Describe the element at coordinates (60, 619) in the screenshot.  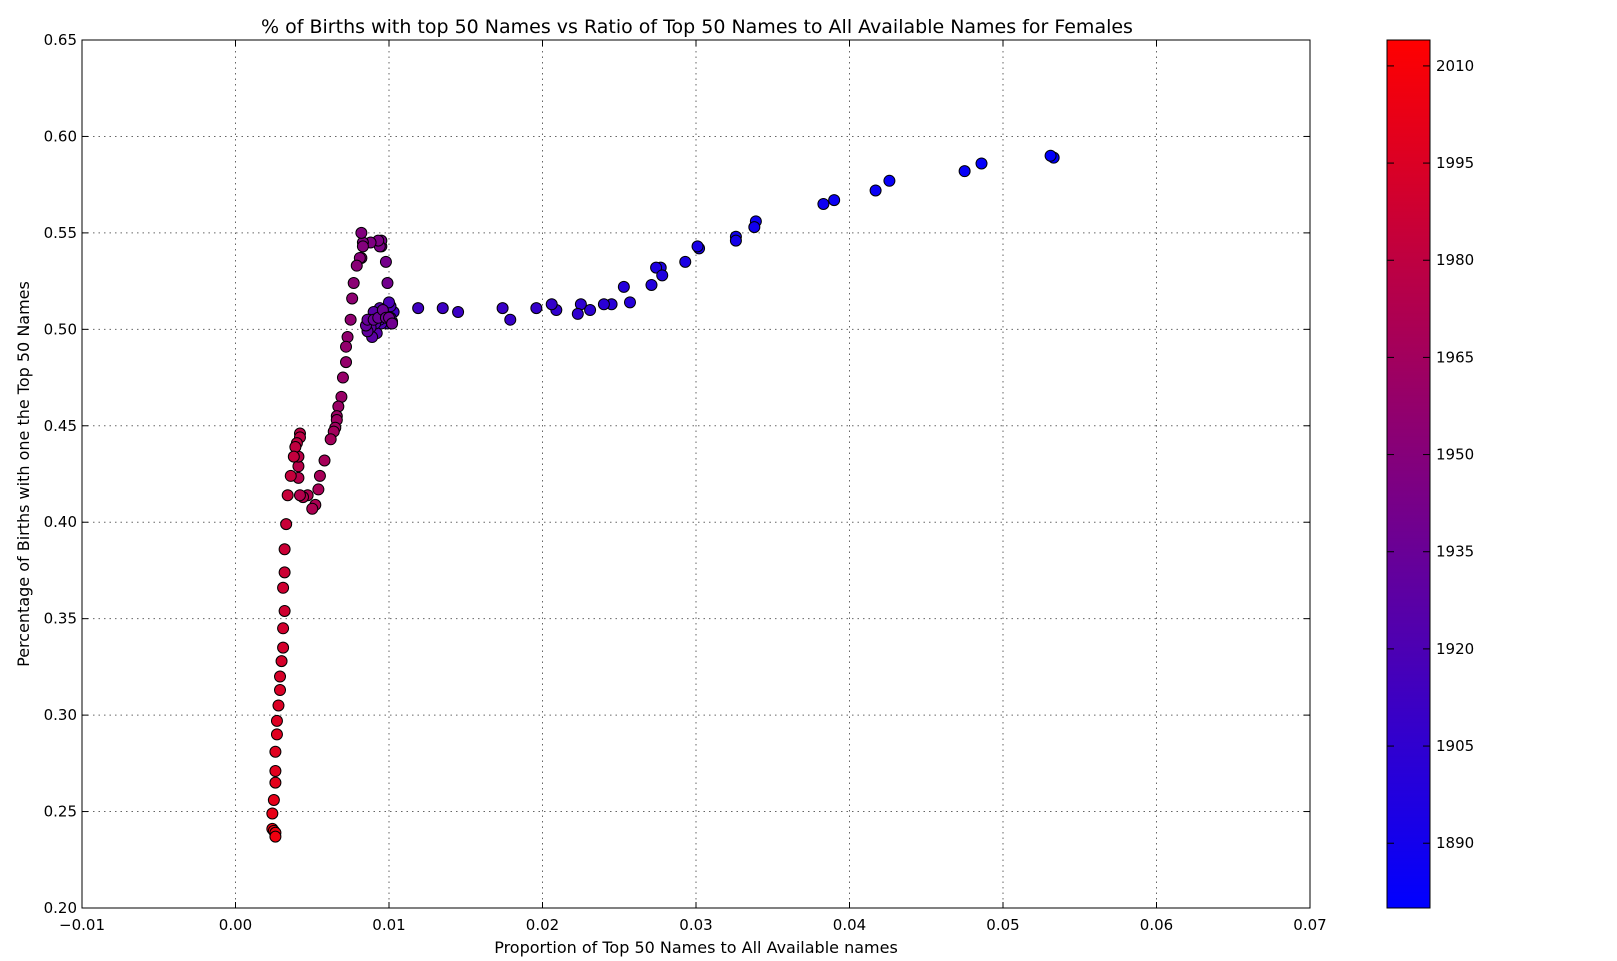
I see `y-tick-label: 0.35` at that location.